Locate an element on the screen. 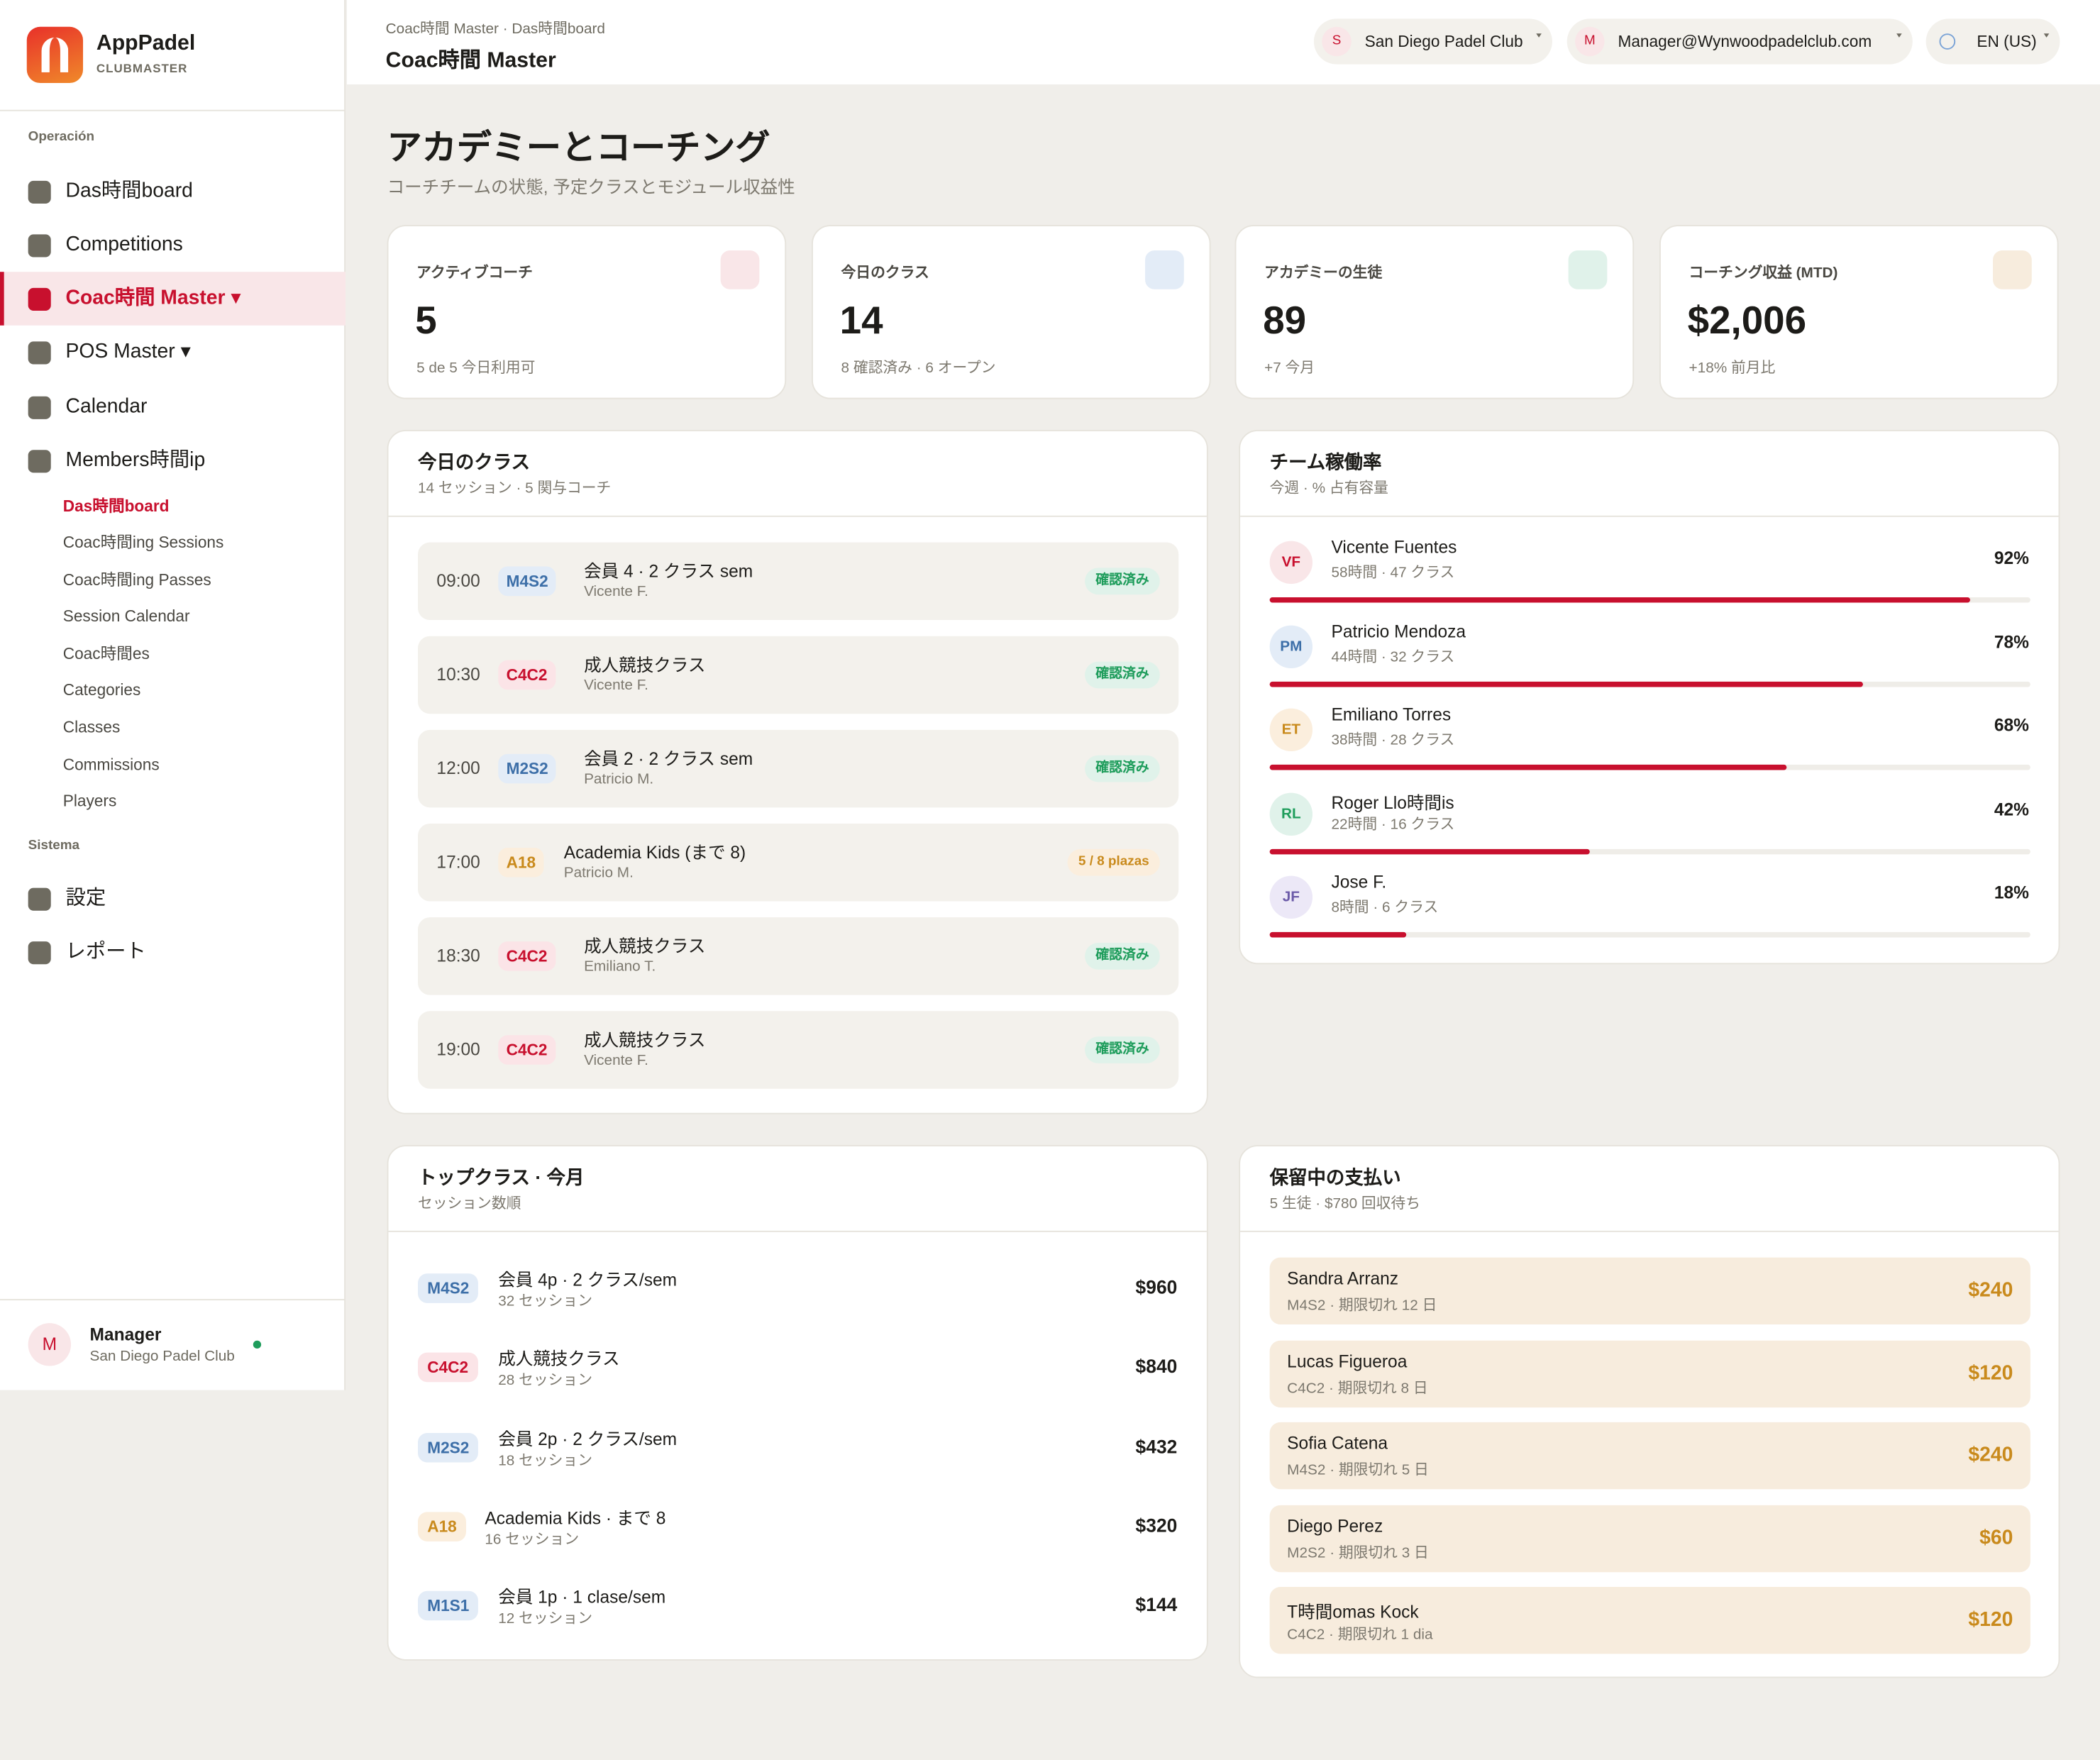 The height and width of the screenshot is (1760, 2100). class-name: 会員 4 · 2 クラス sem is located at coordinates (668, 571).